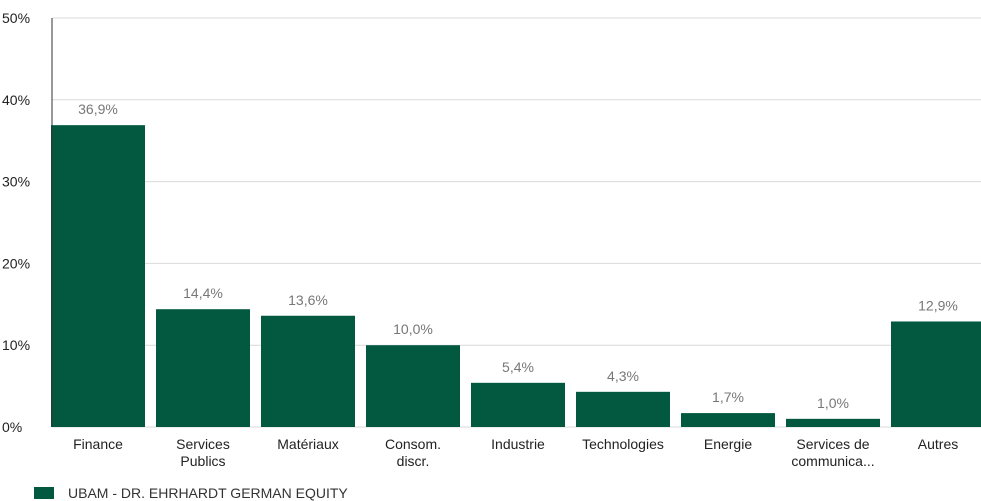 Image resolution: width=981 pixels, height=501 pixels. What do you see at coordinates (203, 452) in the screenshot?
I see `category-label: Services Publics` at bounding box center [203, 452].